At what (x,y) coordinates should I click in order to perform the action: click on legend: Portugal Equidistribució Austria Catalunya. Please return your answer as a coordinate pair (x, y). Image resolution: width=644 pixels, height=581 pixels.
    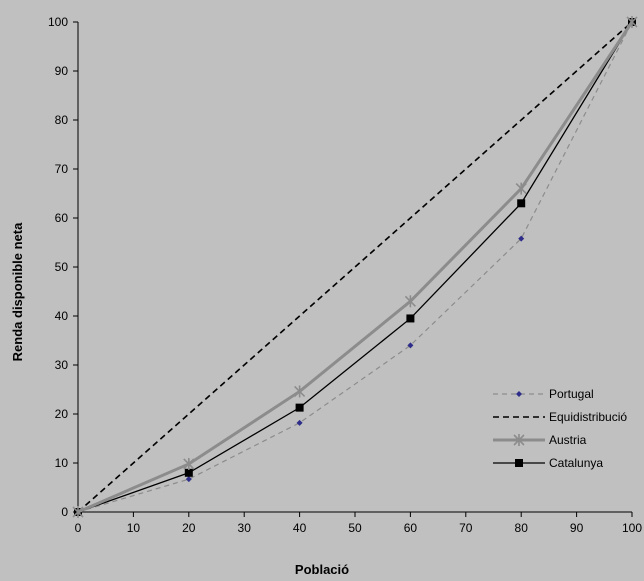
    Looking at the image, I should click on (560, 428).